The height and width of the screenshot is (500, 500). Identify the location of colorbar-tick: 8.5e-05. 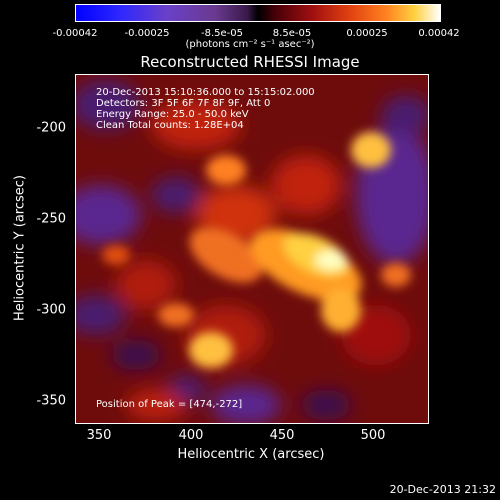
(292, 33).